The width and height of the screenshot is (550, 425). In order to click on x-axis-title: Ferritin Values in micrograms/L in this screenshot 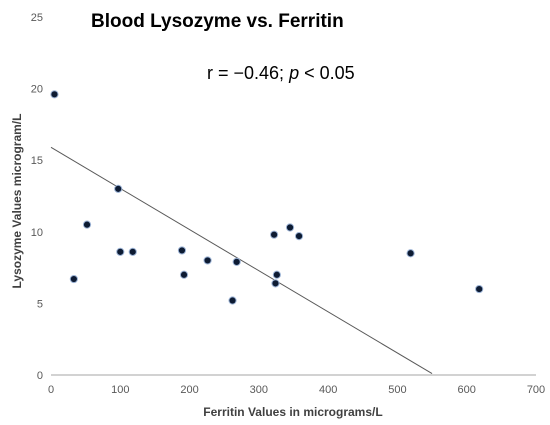, I will do `click(292, 412)`.